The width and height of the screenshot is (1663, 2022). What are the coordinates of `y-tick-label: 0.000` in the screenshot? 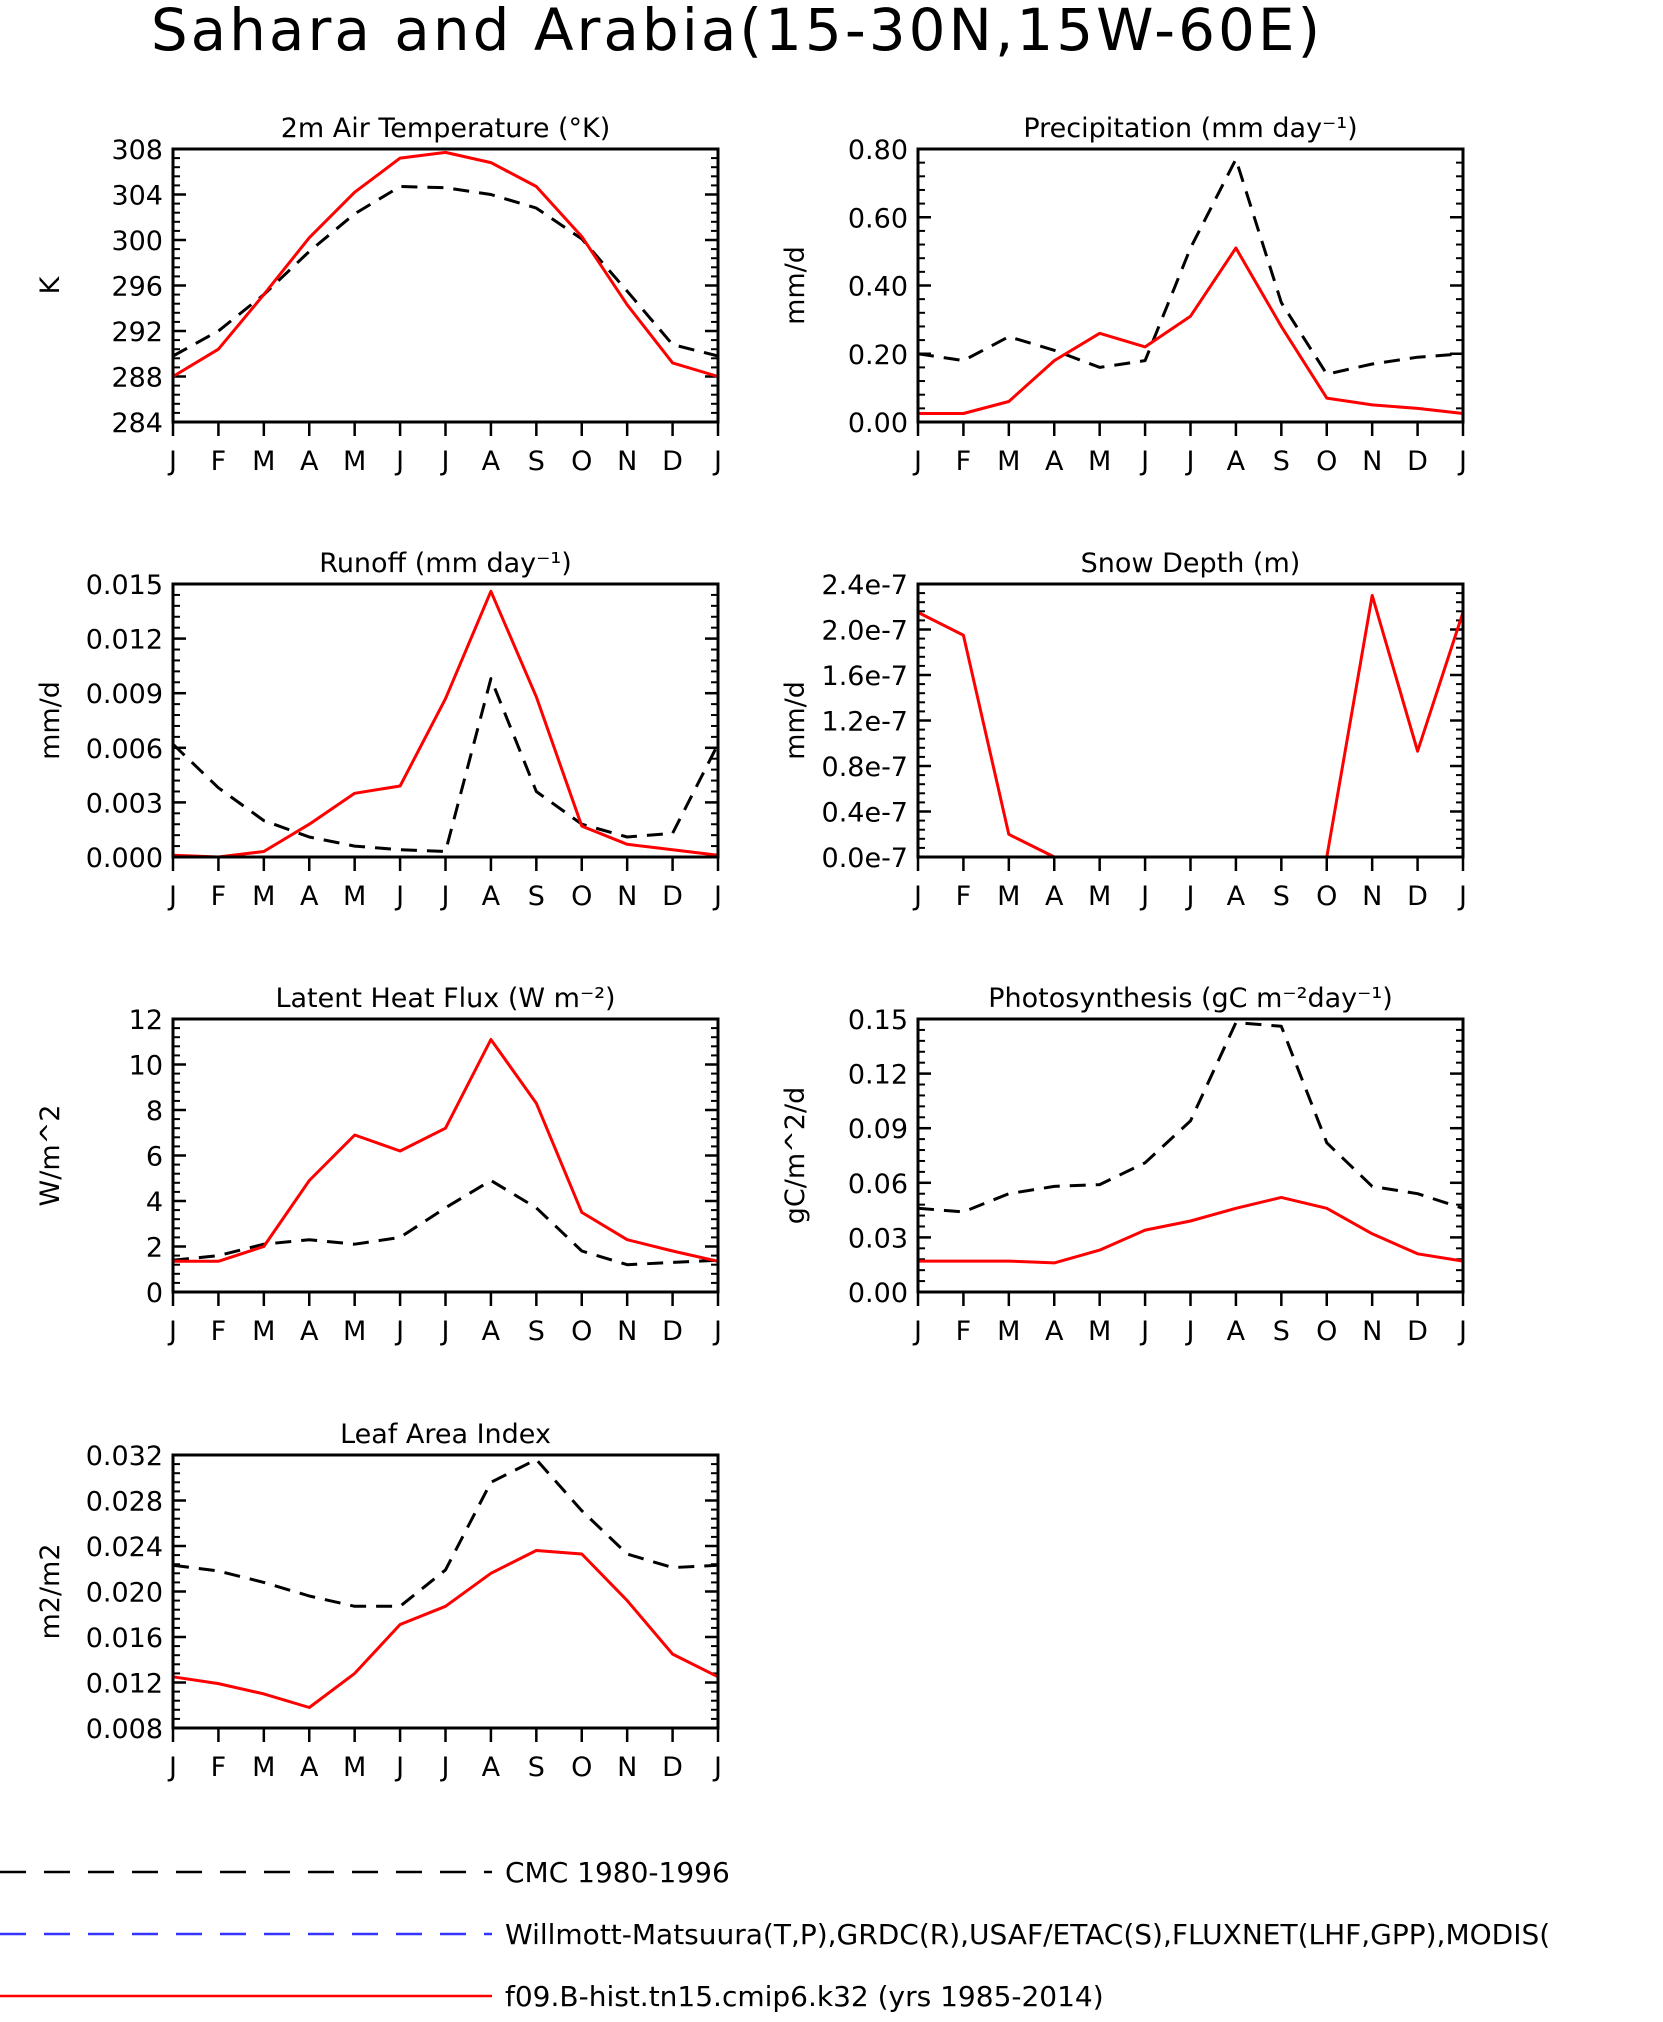 It's located at (124, 858).